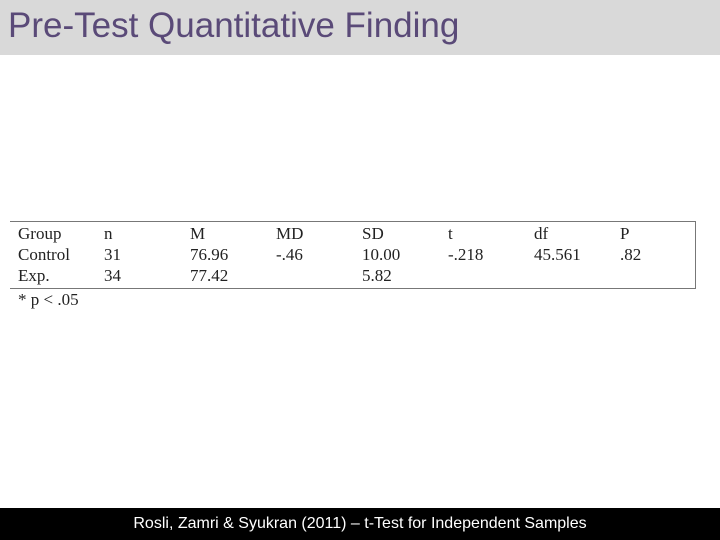 The image size is (720, 540). What do you see at coordinates (108, 233) in the screenshot?
I see `column-header: n` at bounding box center [108, 233].